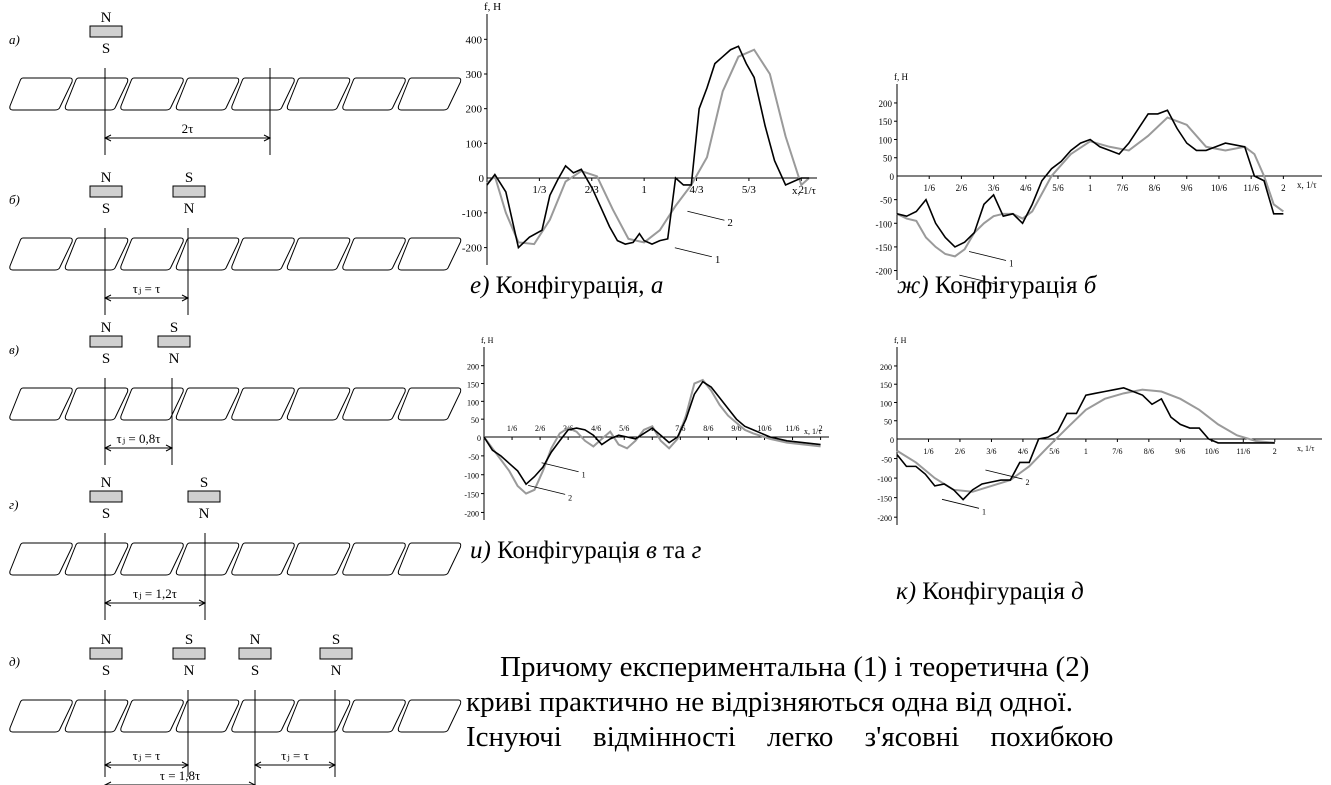  Describe the element at coordinates (540, 428) in the screenshot. I see `x-tick-label: 2/6` at that location.